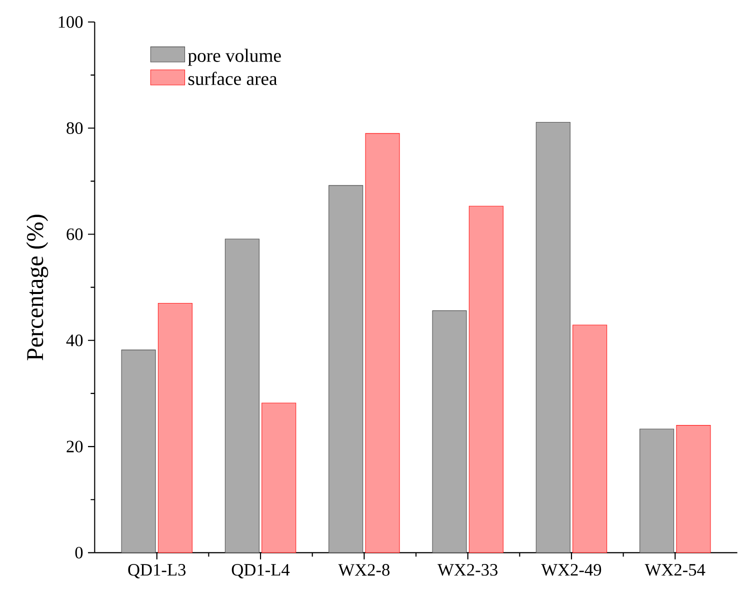 This screenshot has height=594, width=746. I want to click on y-tick-label: 40, so click(74, 340).